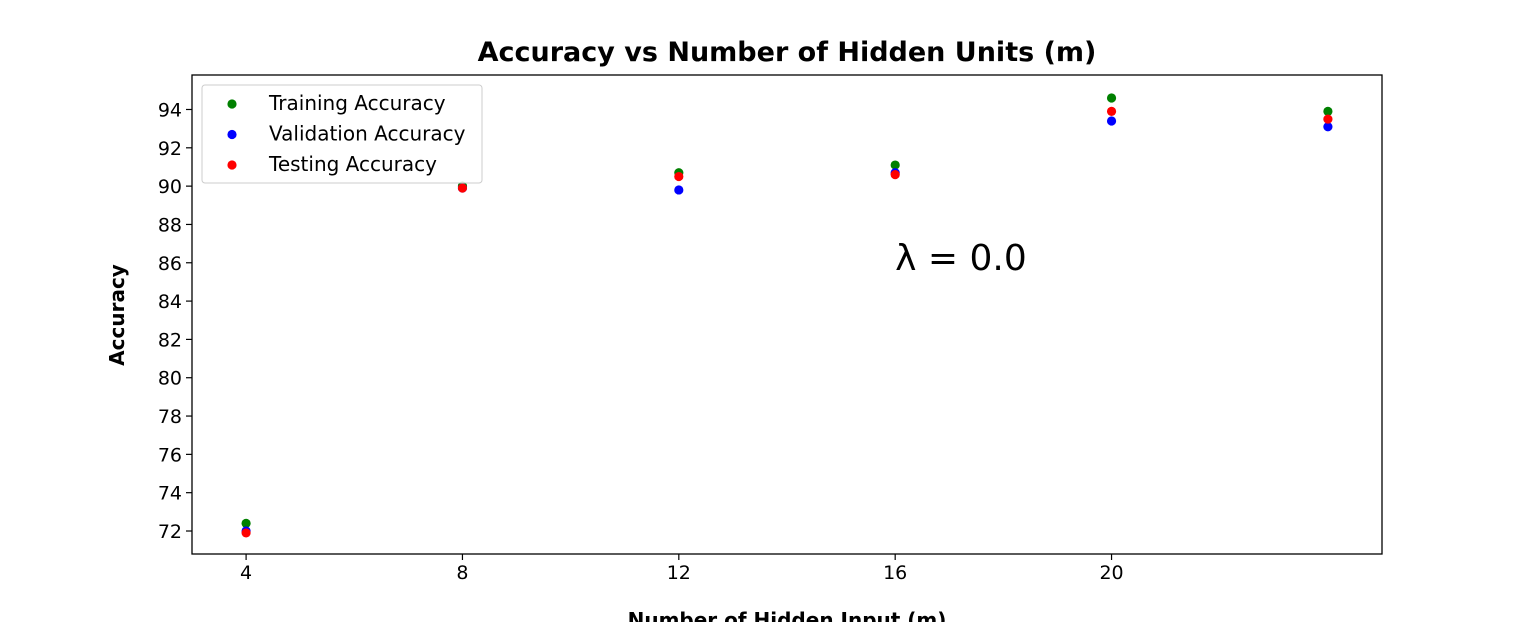 The height and width of the screenshot is (622, 1536). What do you see at coordinates (170, 225) in the screenshot?
I see `y-tick-label: 88` at bounding box center [170, 225].